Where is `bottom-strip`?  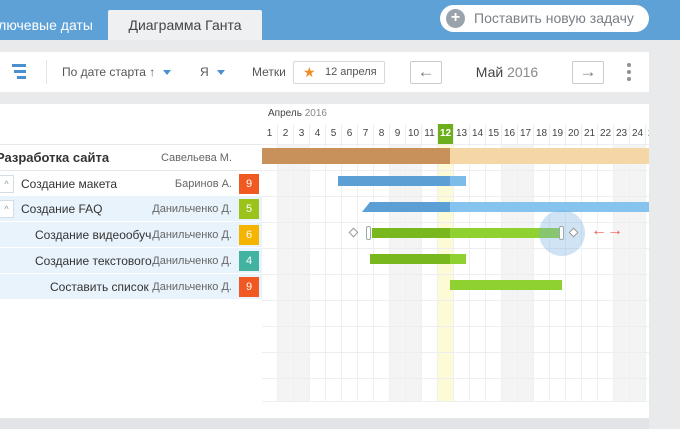
bottom-strip is located at coordinates (324, 423).